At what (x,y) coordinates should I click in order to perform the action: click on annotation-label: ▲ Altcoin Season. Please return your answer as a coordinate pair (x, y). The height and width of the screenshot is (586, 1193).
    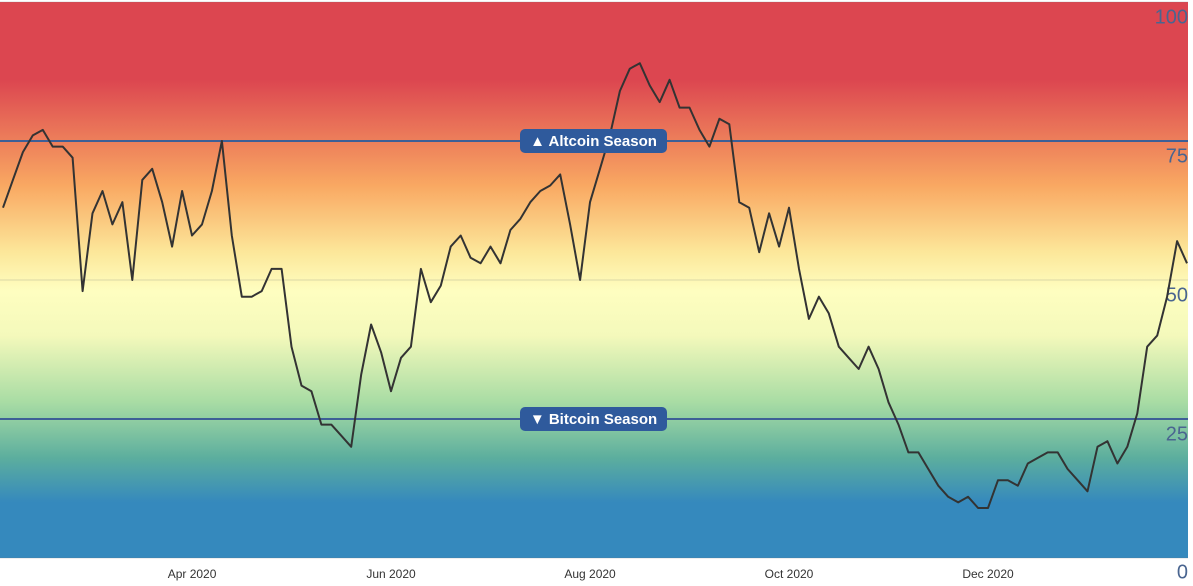
    Looking at the image, I should click on (593, 141).